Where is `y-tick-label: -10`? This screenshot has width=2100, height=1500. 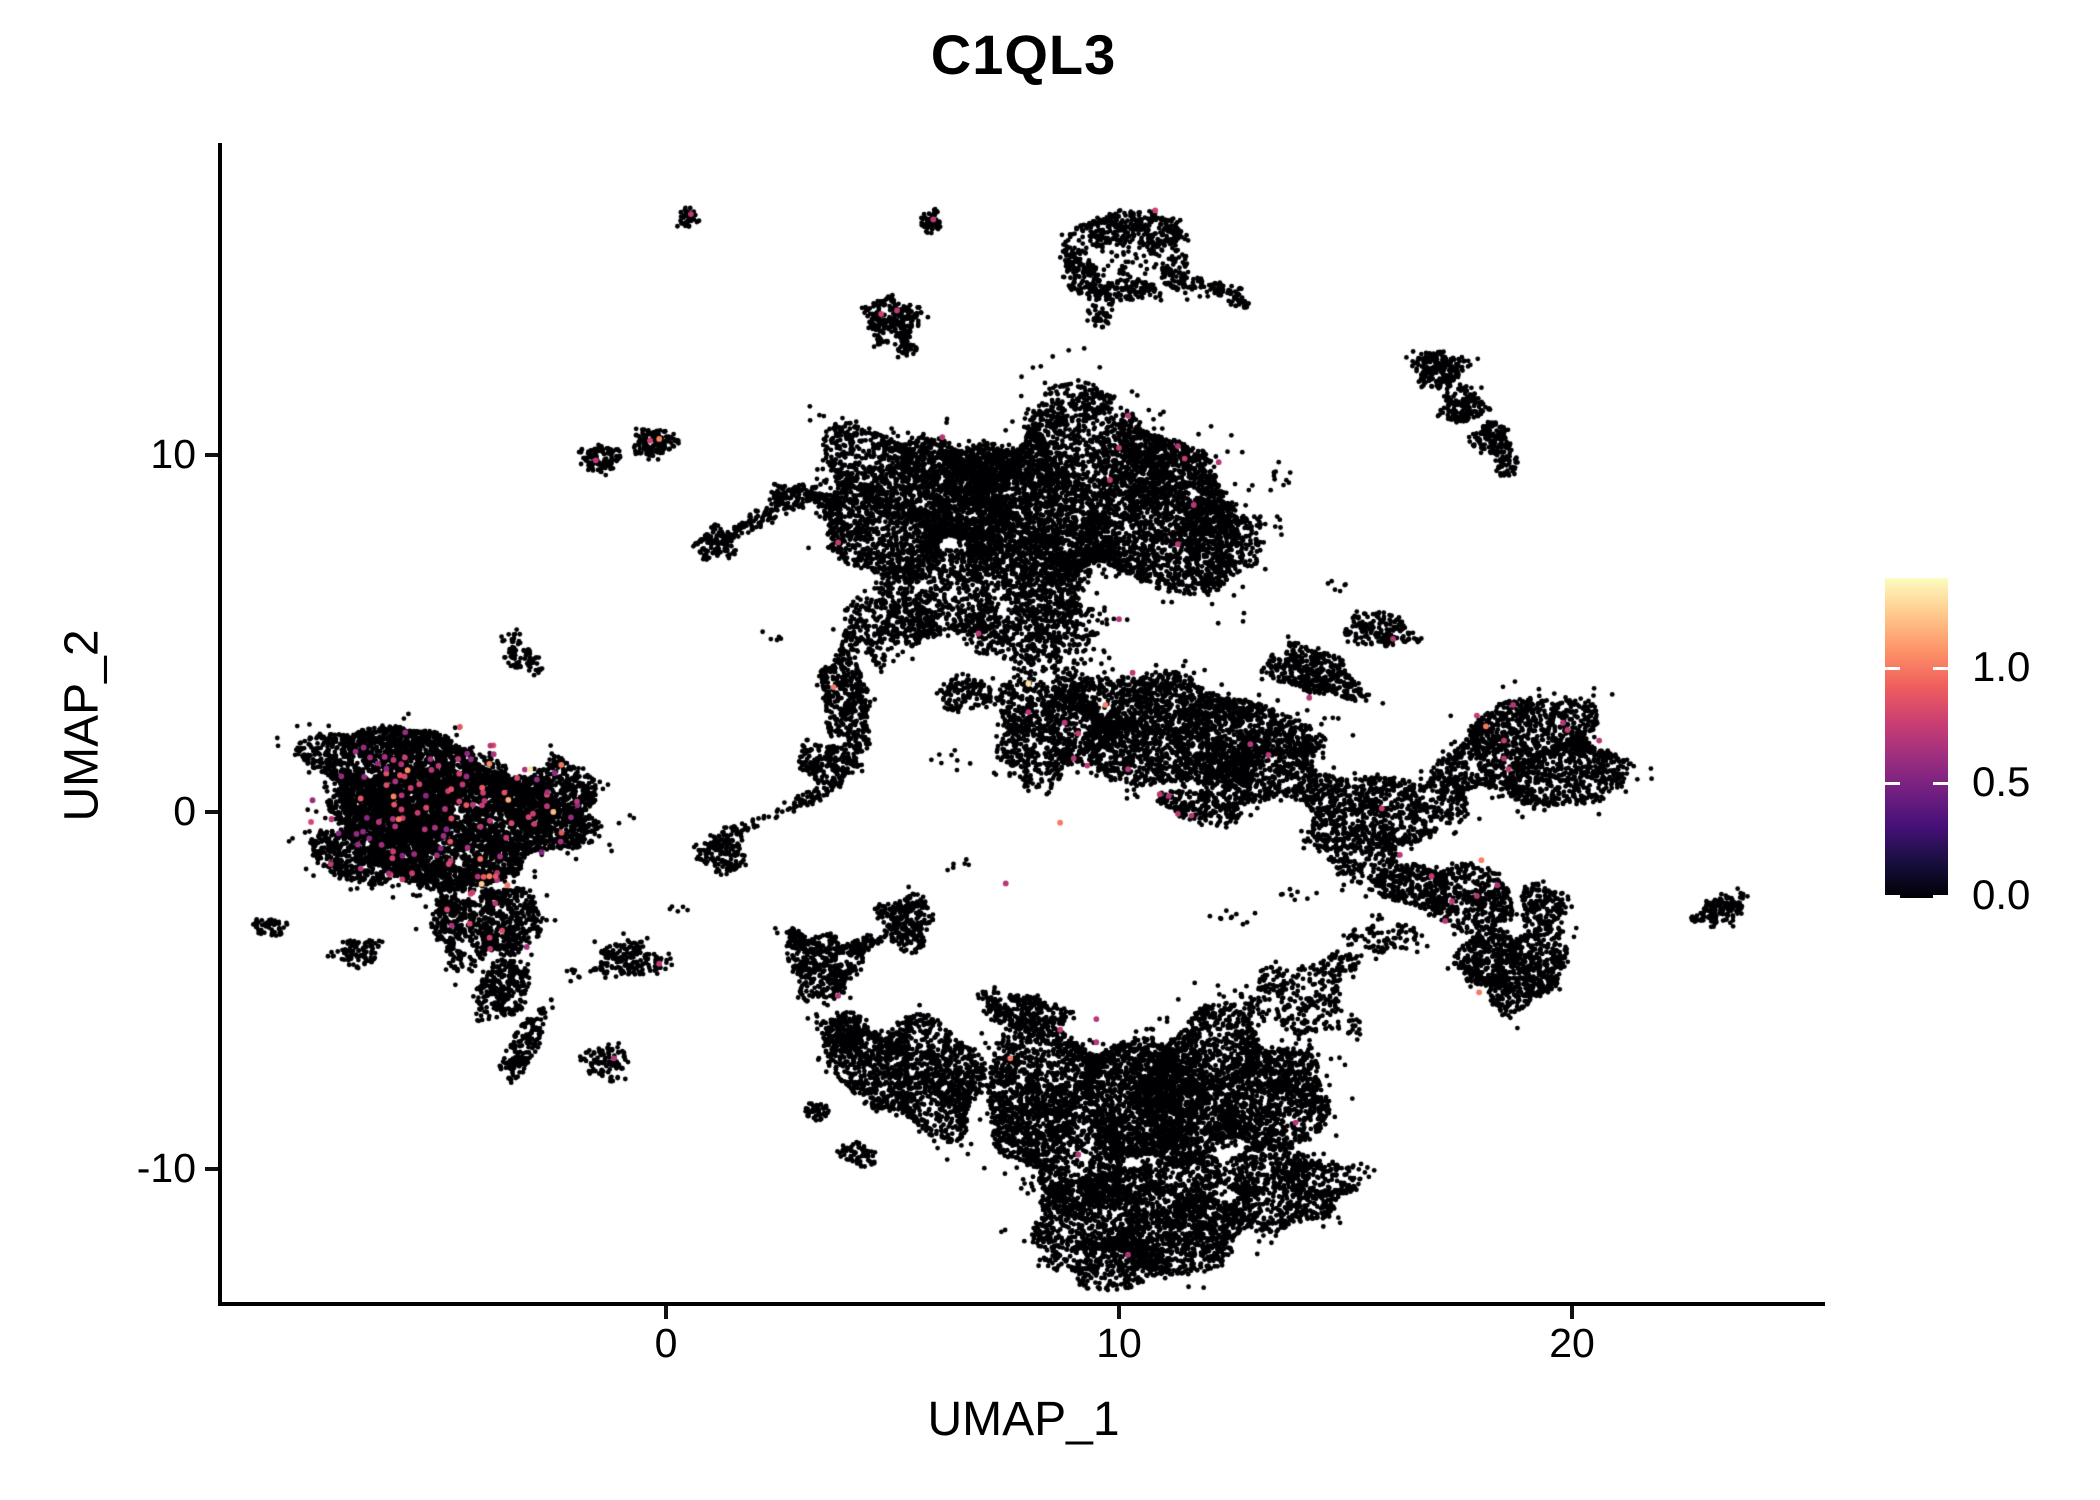
y-tick-label: -10 is located at coordinates (166, 1168).